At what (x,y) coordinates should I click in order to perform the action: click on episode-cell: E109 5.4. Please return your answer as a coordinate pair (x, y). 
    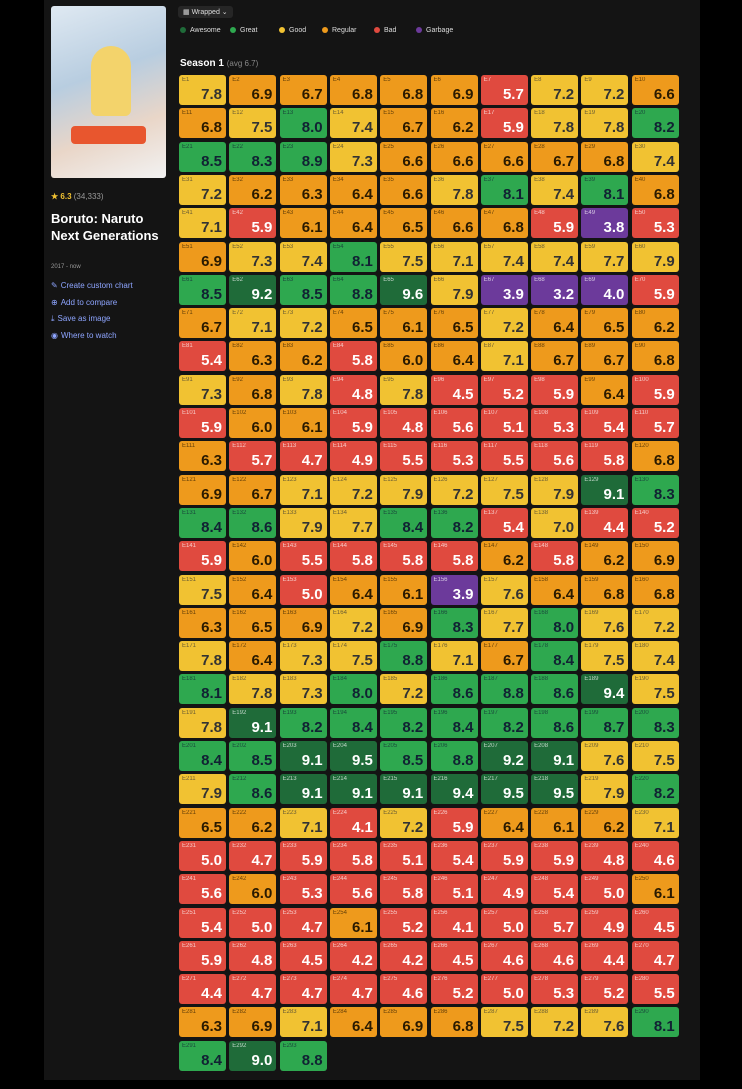
    Looking at the image, I should click on (605, 423).